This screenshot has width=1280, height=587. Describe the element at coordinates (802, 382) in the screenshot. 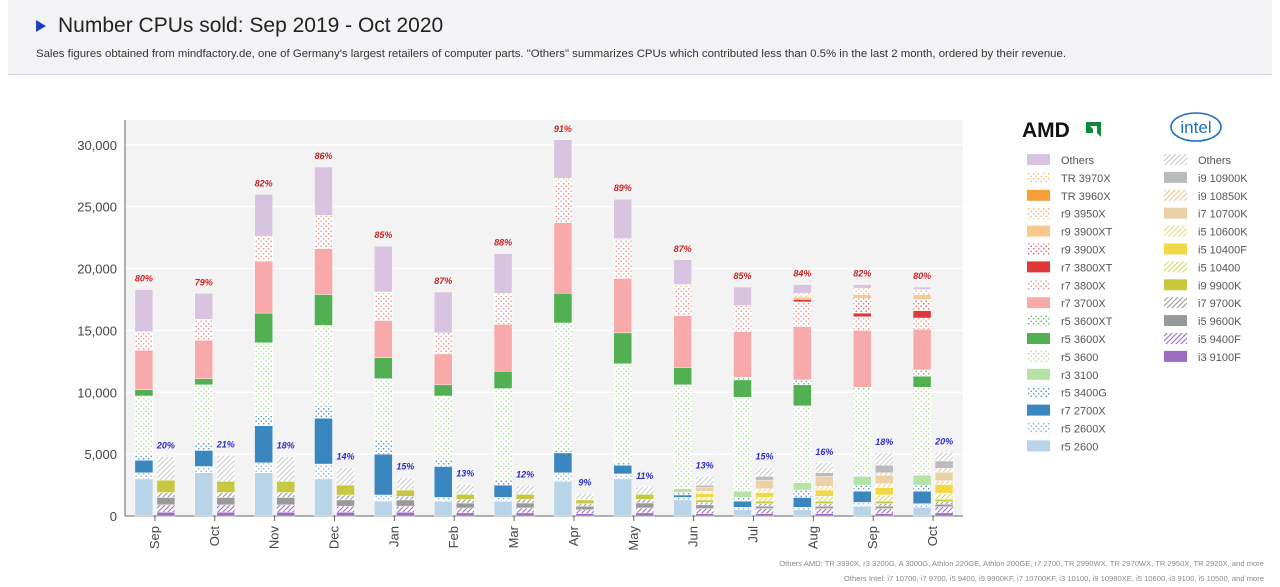

I see `bar-segment-amd-r5-3600xt` at that location.